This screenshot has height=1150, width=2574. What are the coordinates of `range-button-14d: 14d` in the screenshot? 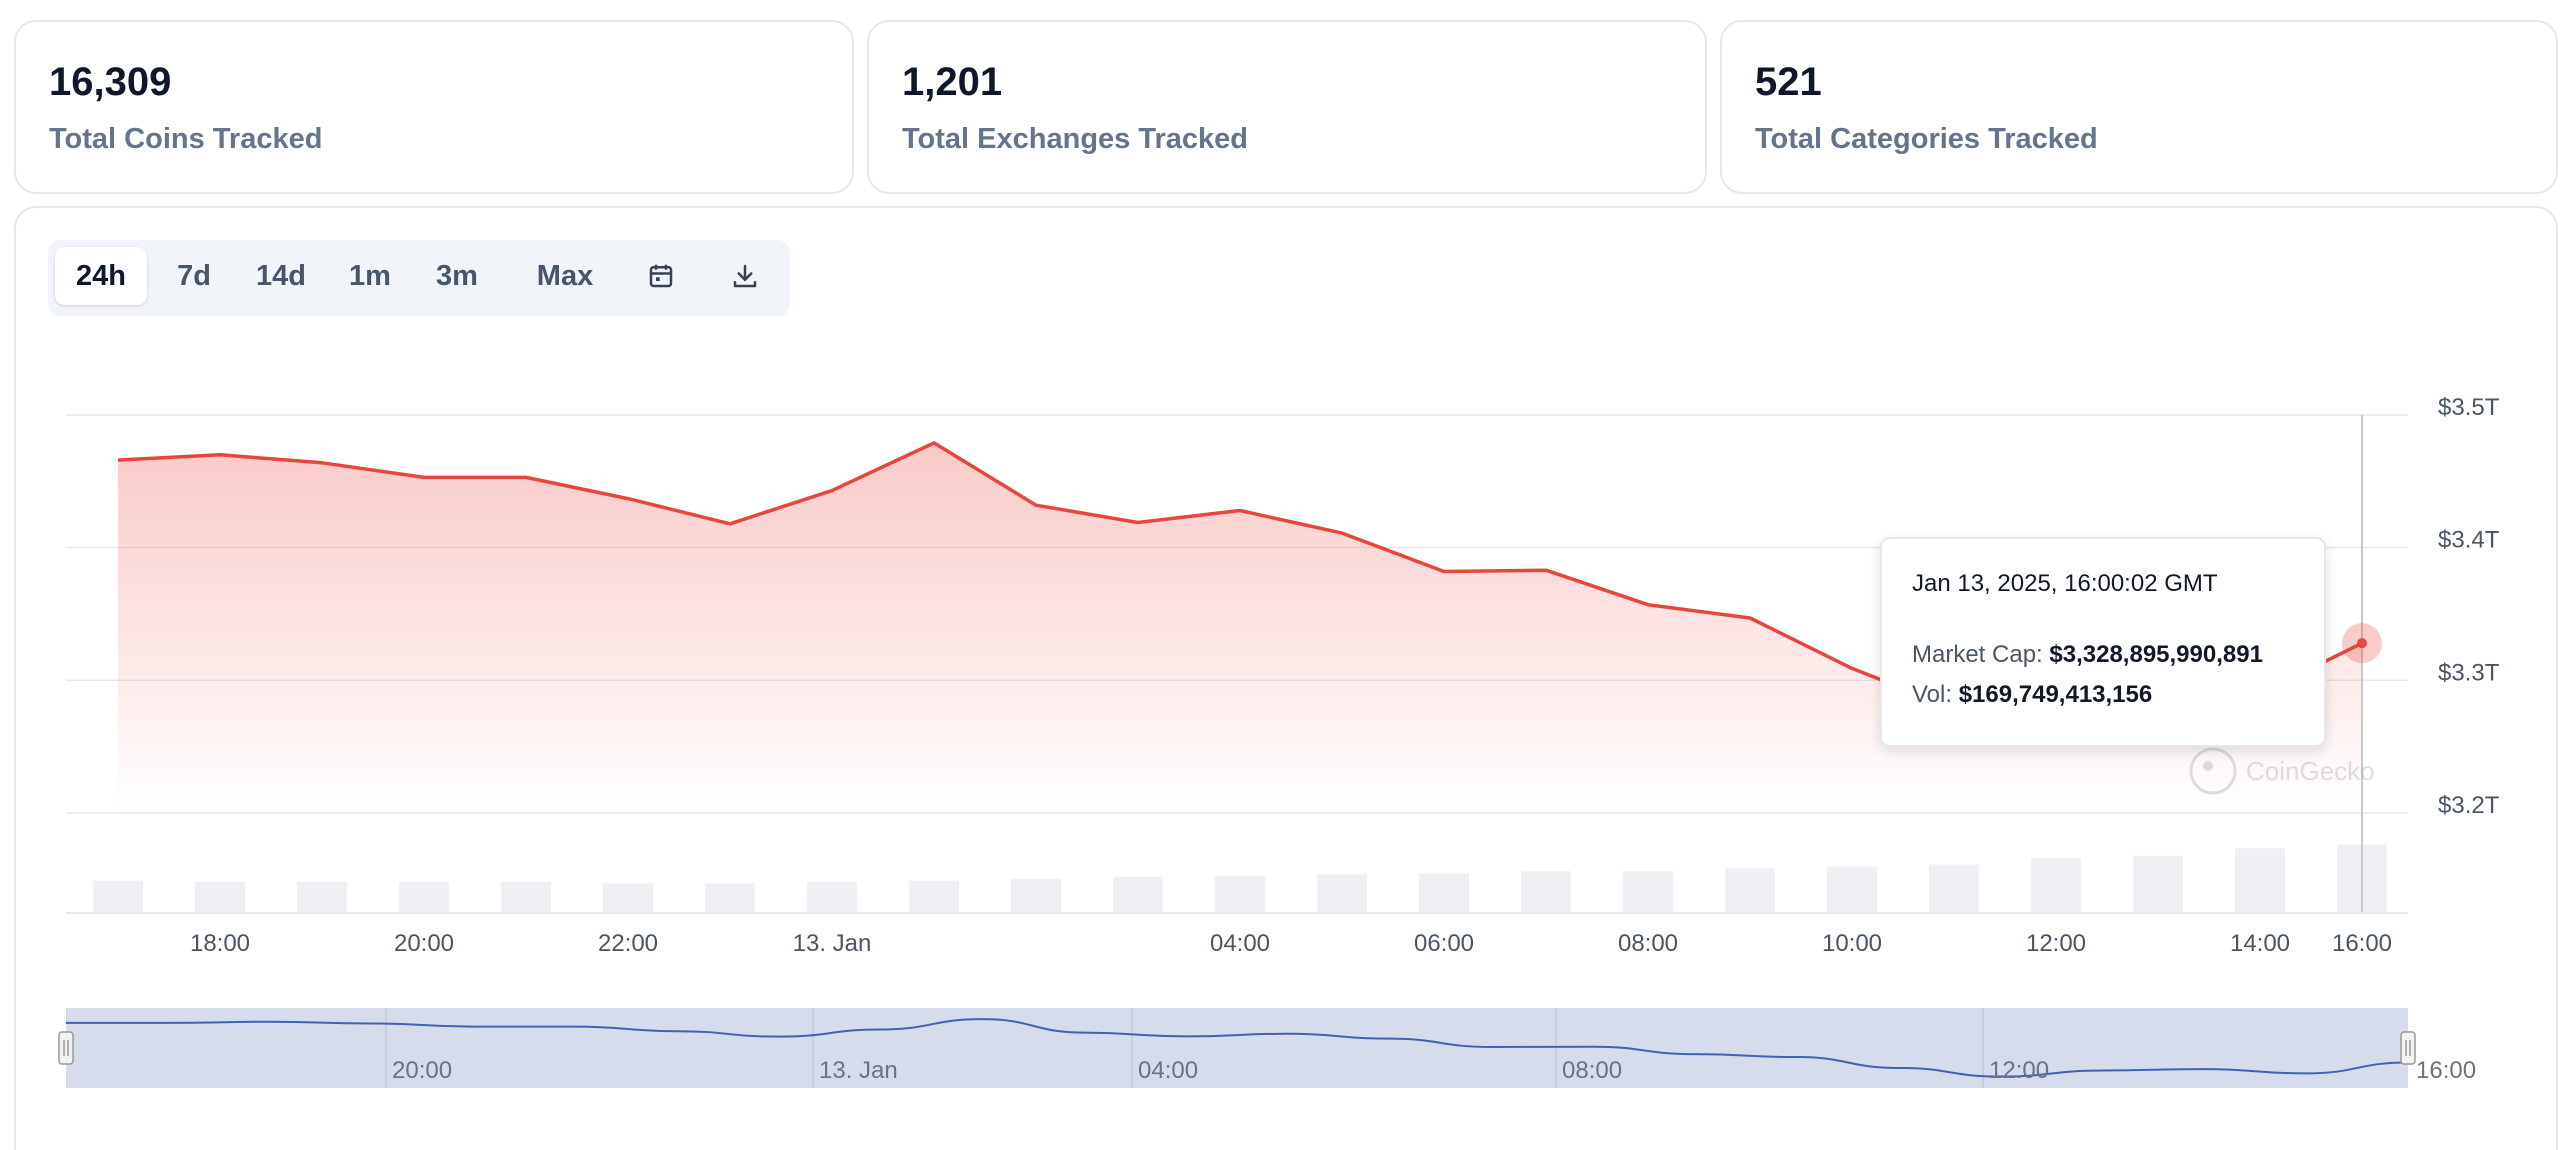 It's located at (281, 276).